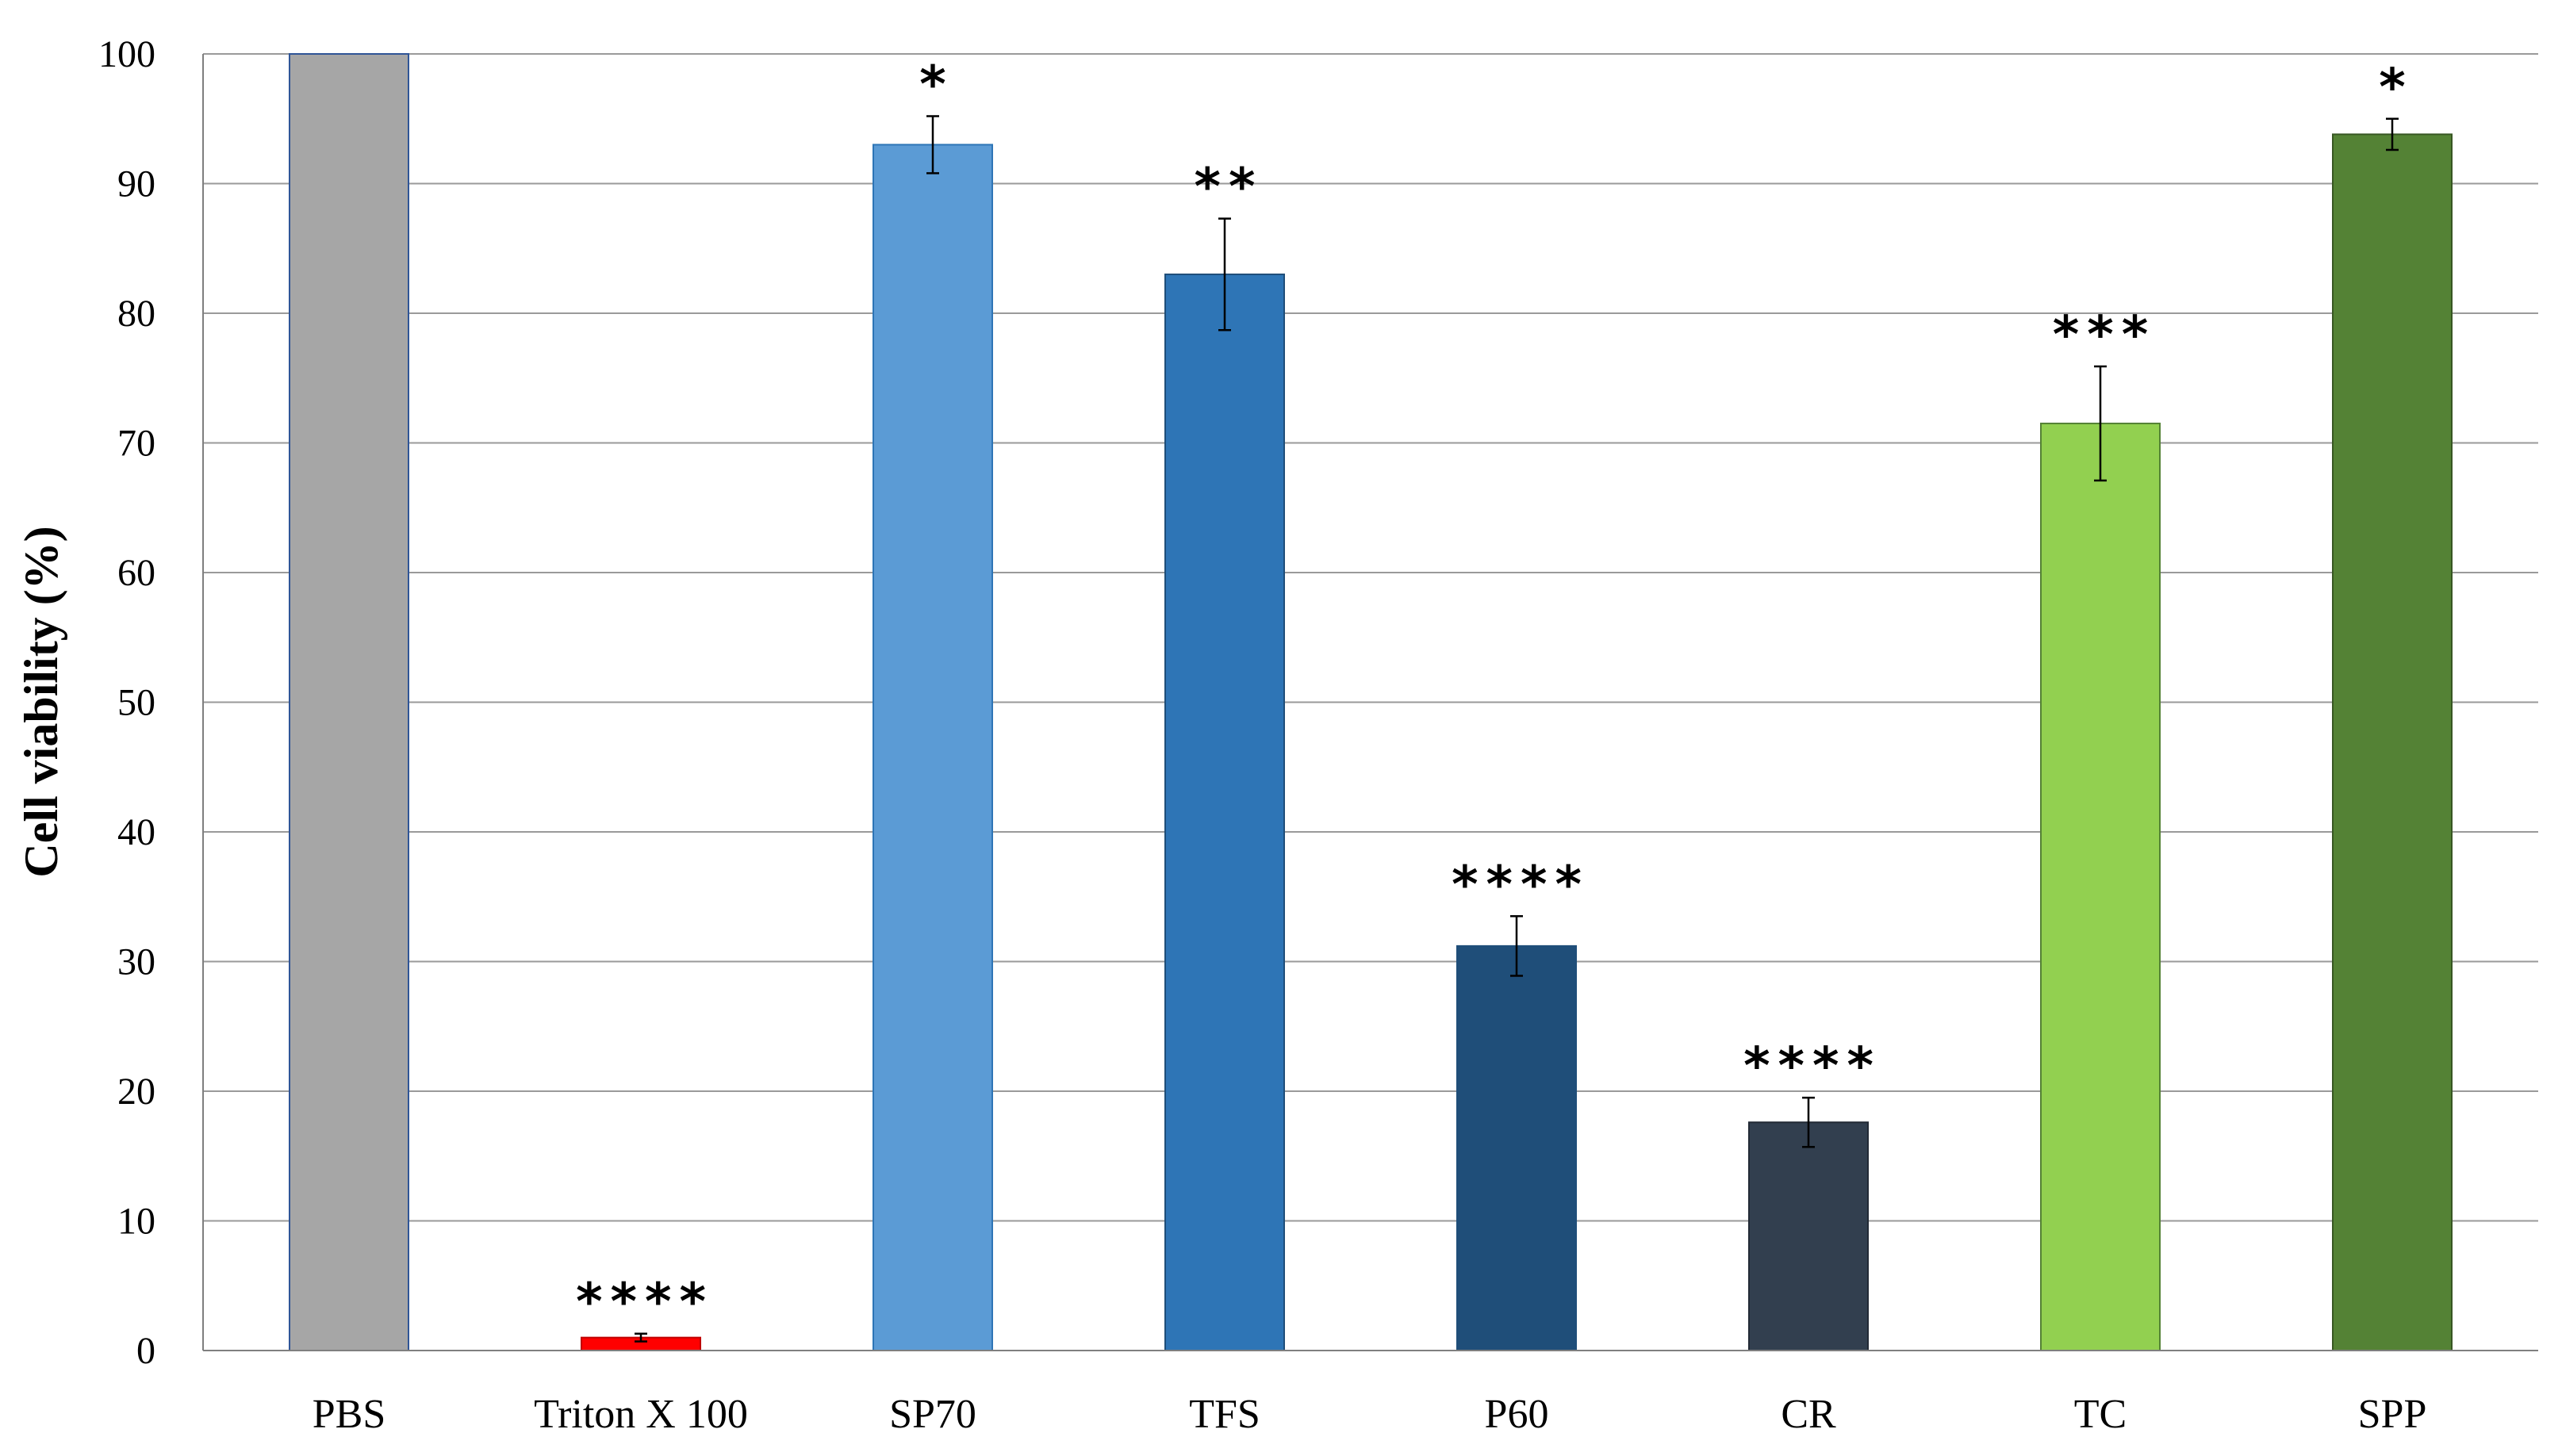 The height and width of the screenshot is (1456, 2562). Describe the element at coordinates (641, 1414) in the screenshot. I see `x-tick-label: Triton X 100` at that location.